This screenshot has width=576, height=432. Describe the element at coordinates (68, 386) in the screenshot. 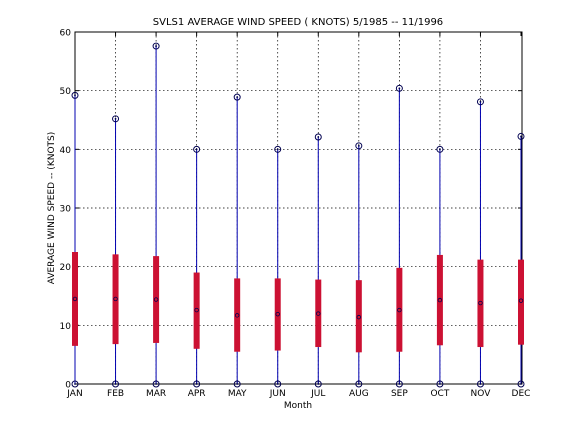

I see `y-tick-label: 0` at that location.